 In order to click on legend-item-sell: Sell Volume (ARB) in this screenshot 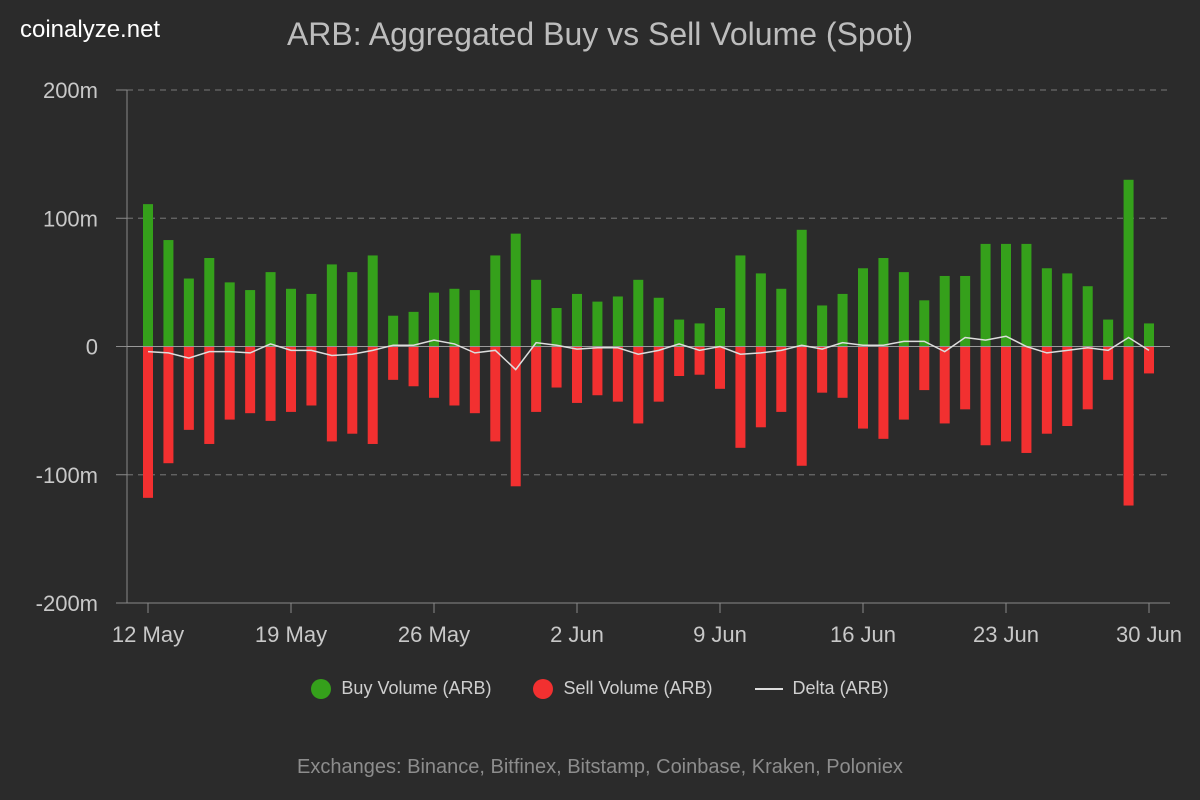, I will do `click(623, 688)`.